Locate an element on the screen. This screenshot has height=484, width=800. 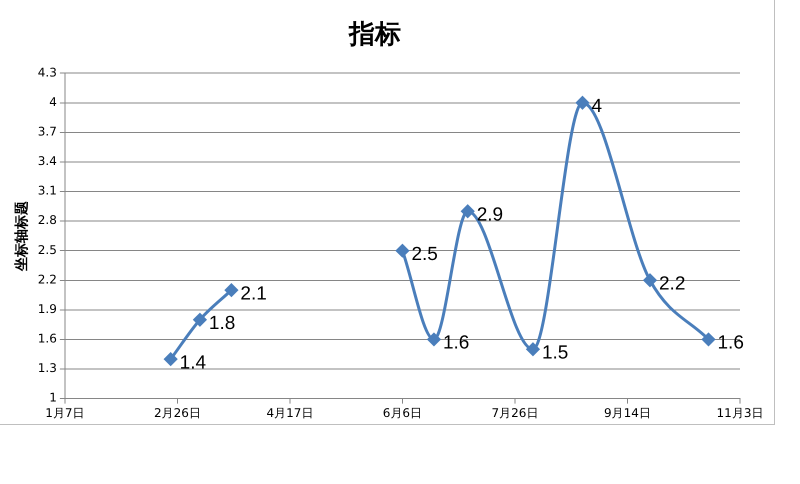
x-tick-label: 6月6日 is located at coordinates (402, 413).